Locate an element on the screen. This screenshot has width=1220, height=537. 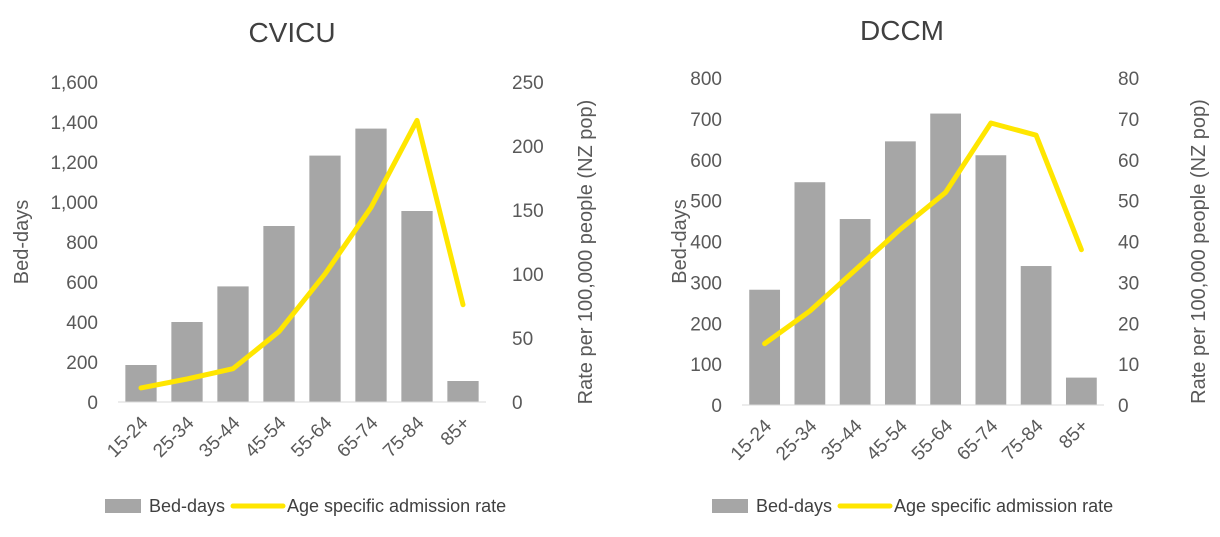
y2-tick-label: 20 is located at coordinates (1128, 324).